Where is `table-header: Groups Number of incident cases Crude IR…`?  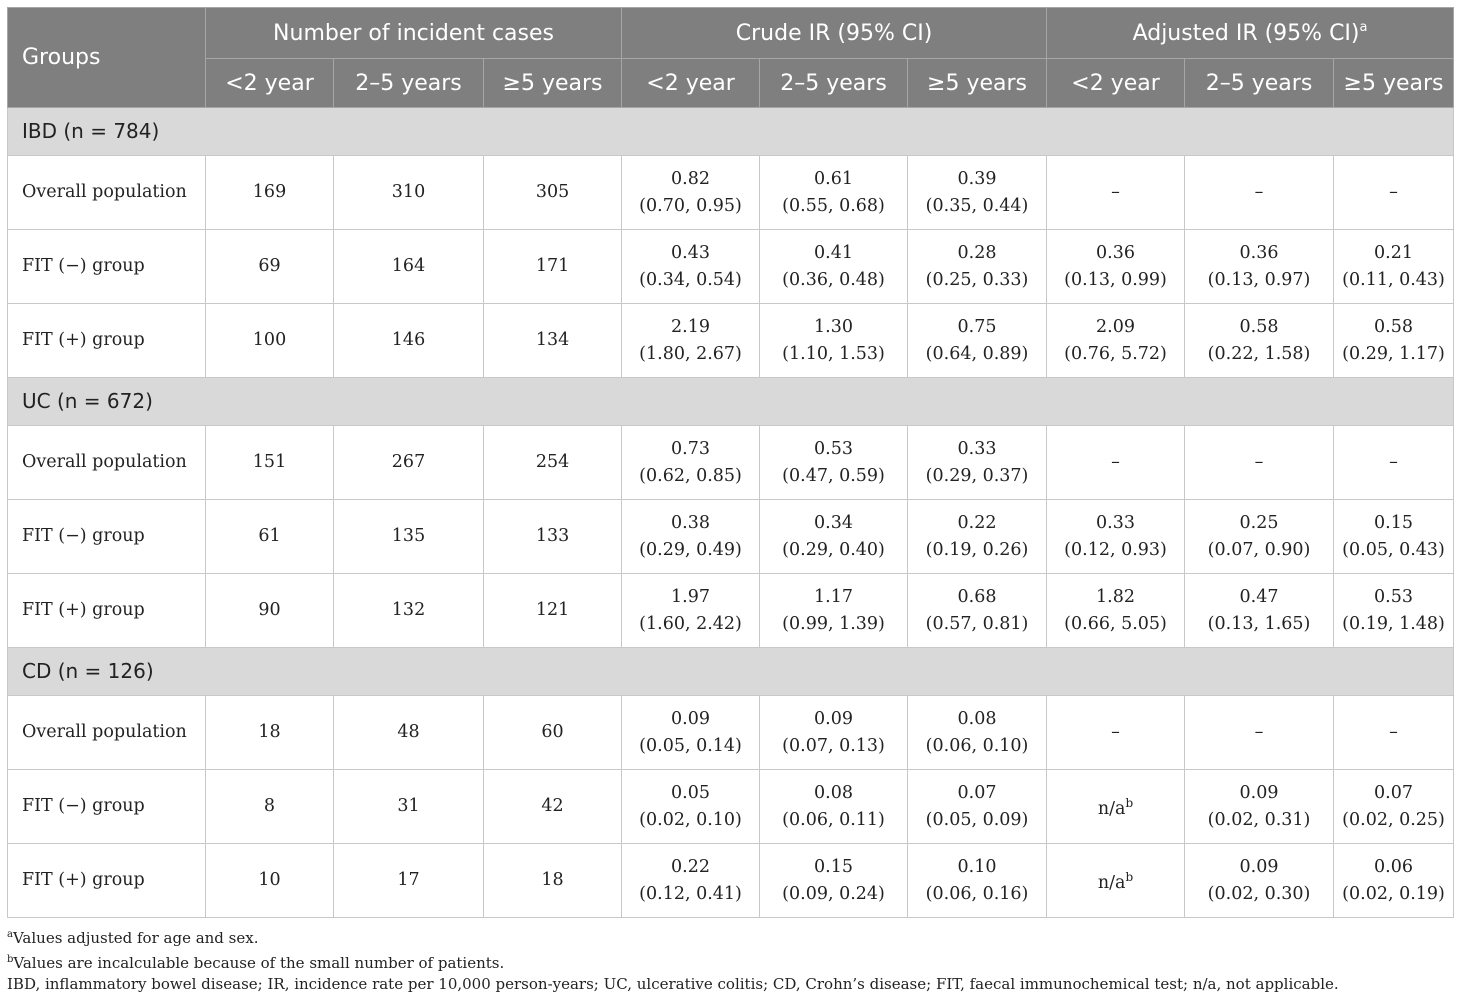
table-header: Groups Number of incident cases Crude IR… is located at coordinates (731, 57).